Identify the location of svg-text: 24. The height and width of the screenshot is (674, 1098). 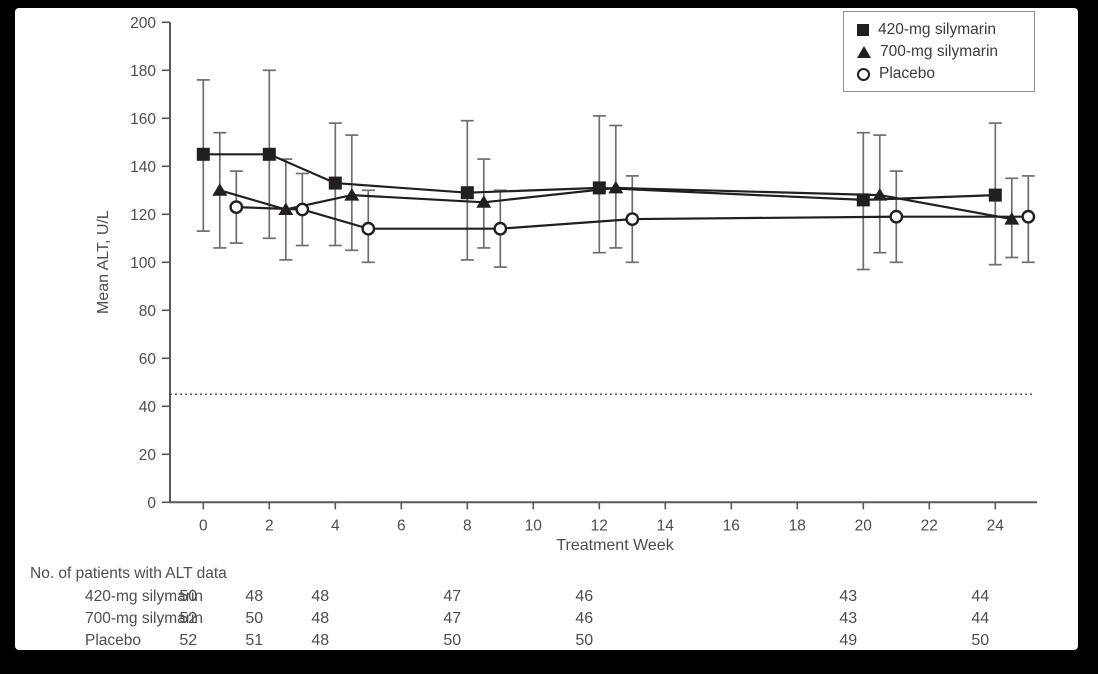
(996, 525).